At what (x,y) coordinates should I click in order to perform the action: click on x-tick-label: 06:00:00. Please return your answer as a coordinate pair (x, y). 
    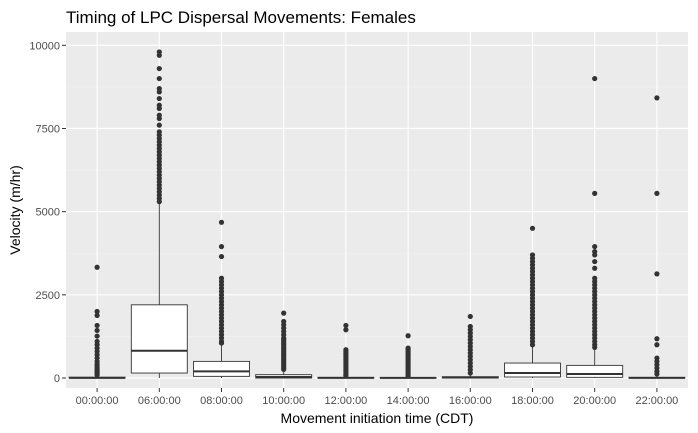
    Looking at the image, I should click on (159, 401).